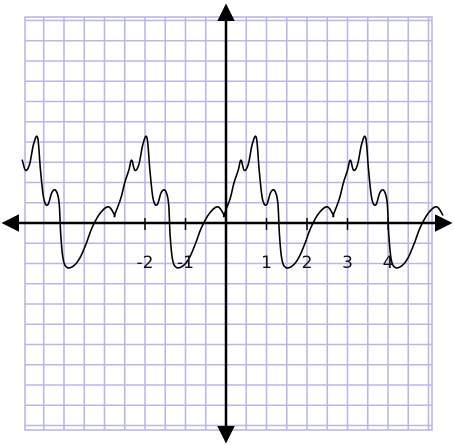 This screenshot has width=454, height=445. Describe the element at coordinates (388, 263) in the screenshot. I see `x-tick-label: 4` at that location.